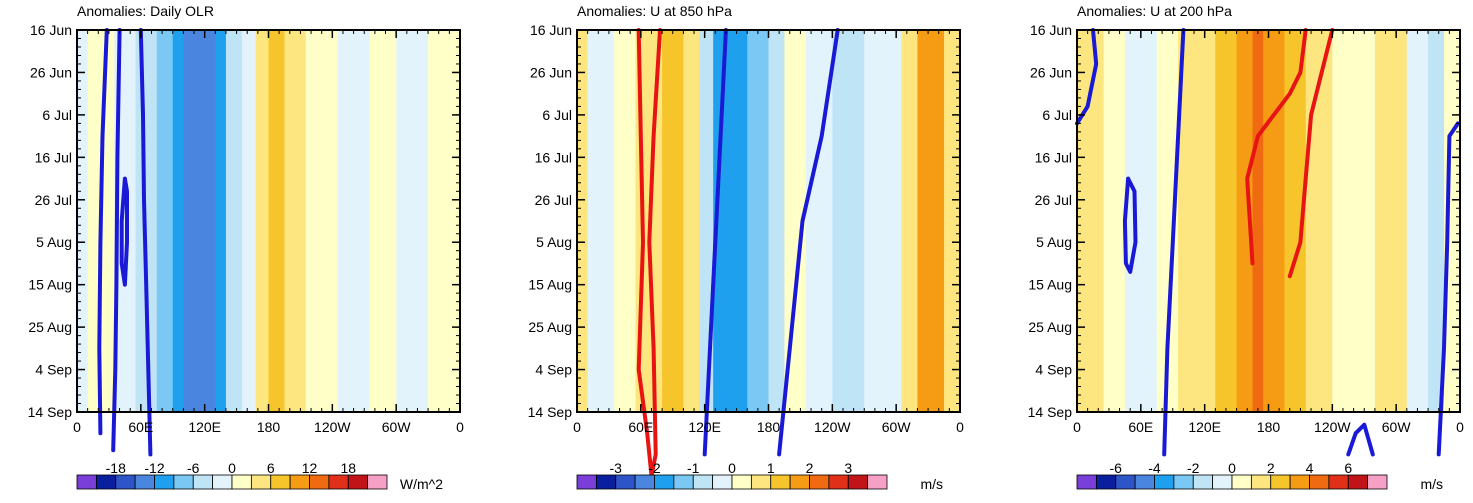  Describe the element at coordinates (553, 157) in the screenshot. I see `y-tick-label: 16 Jul` at that location.